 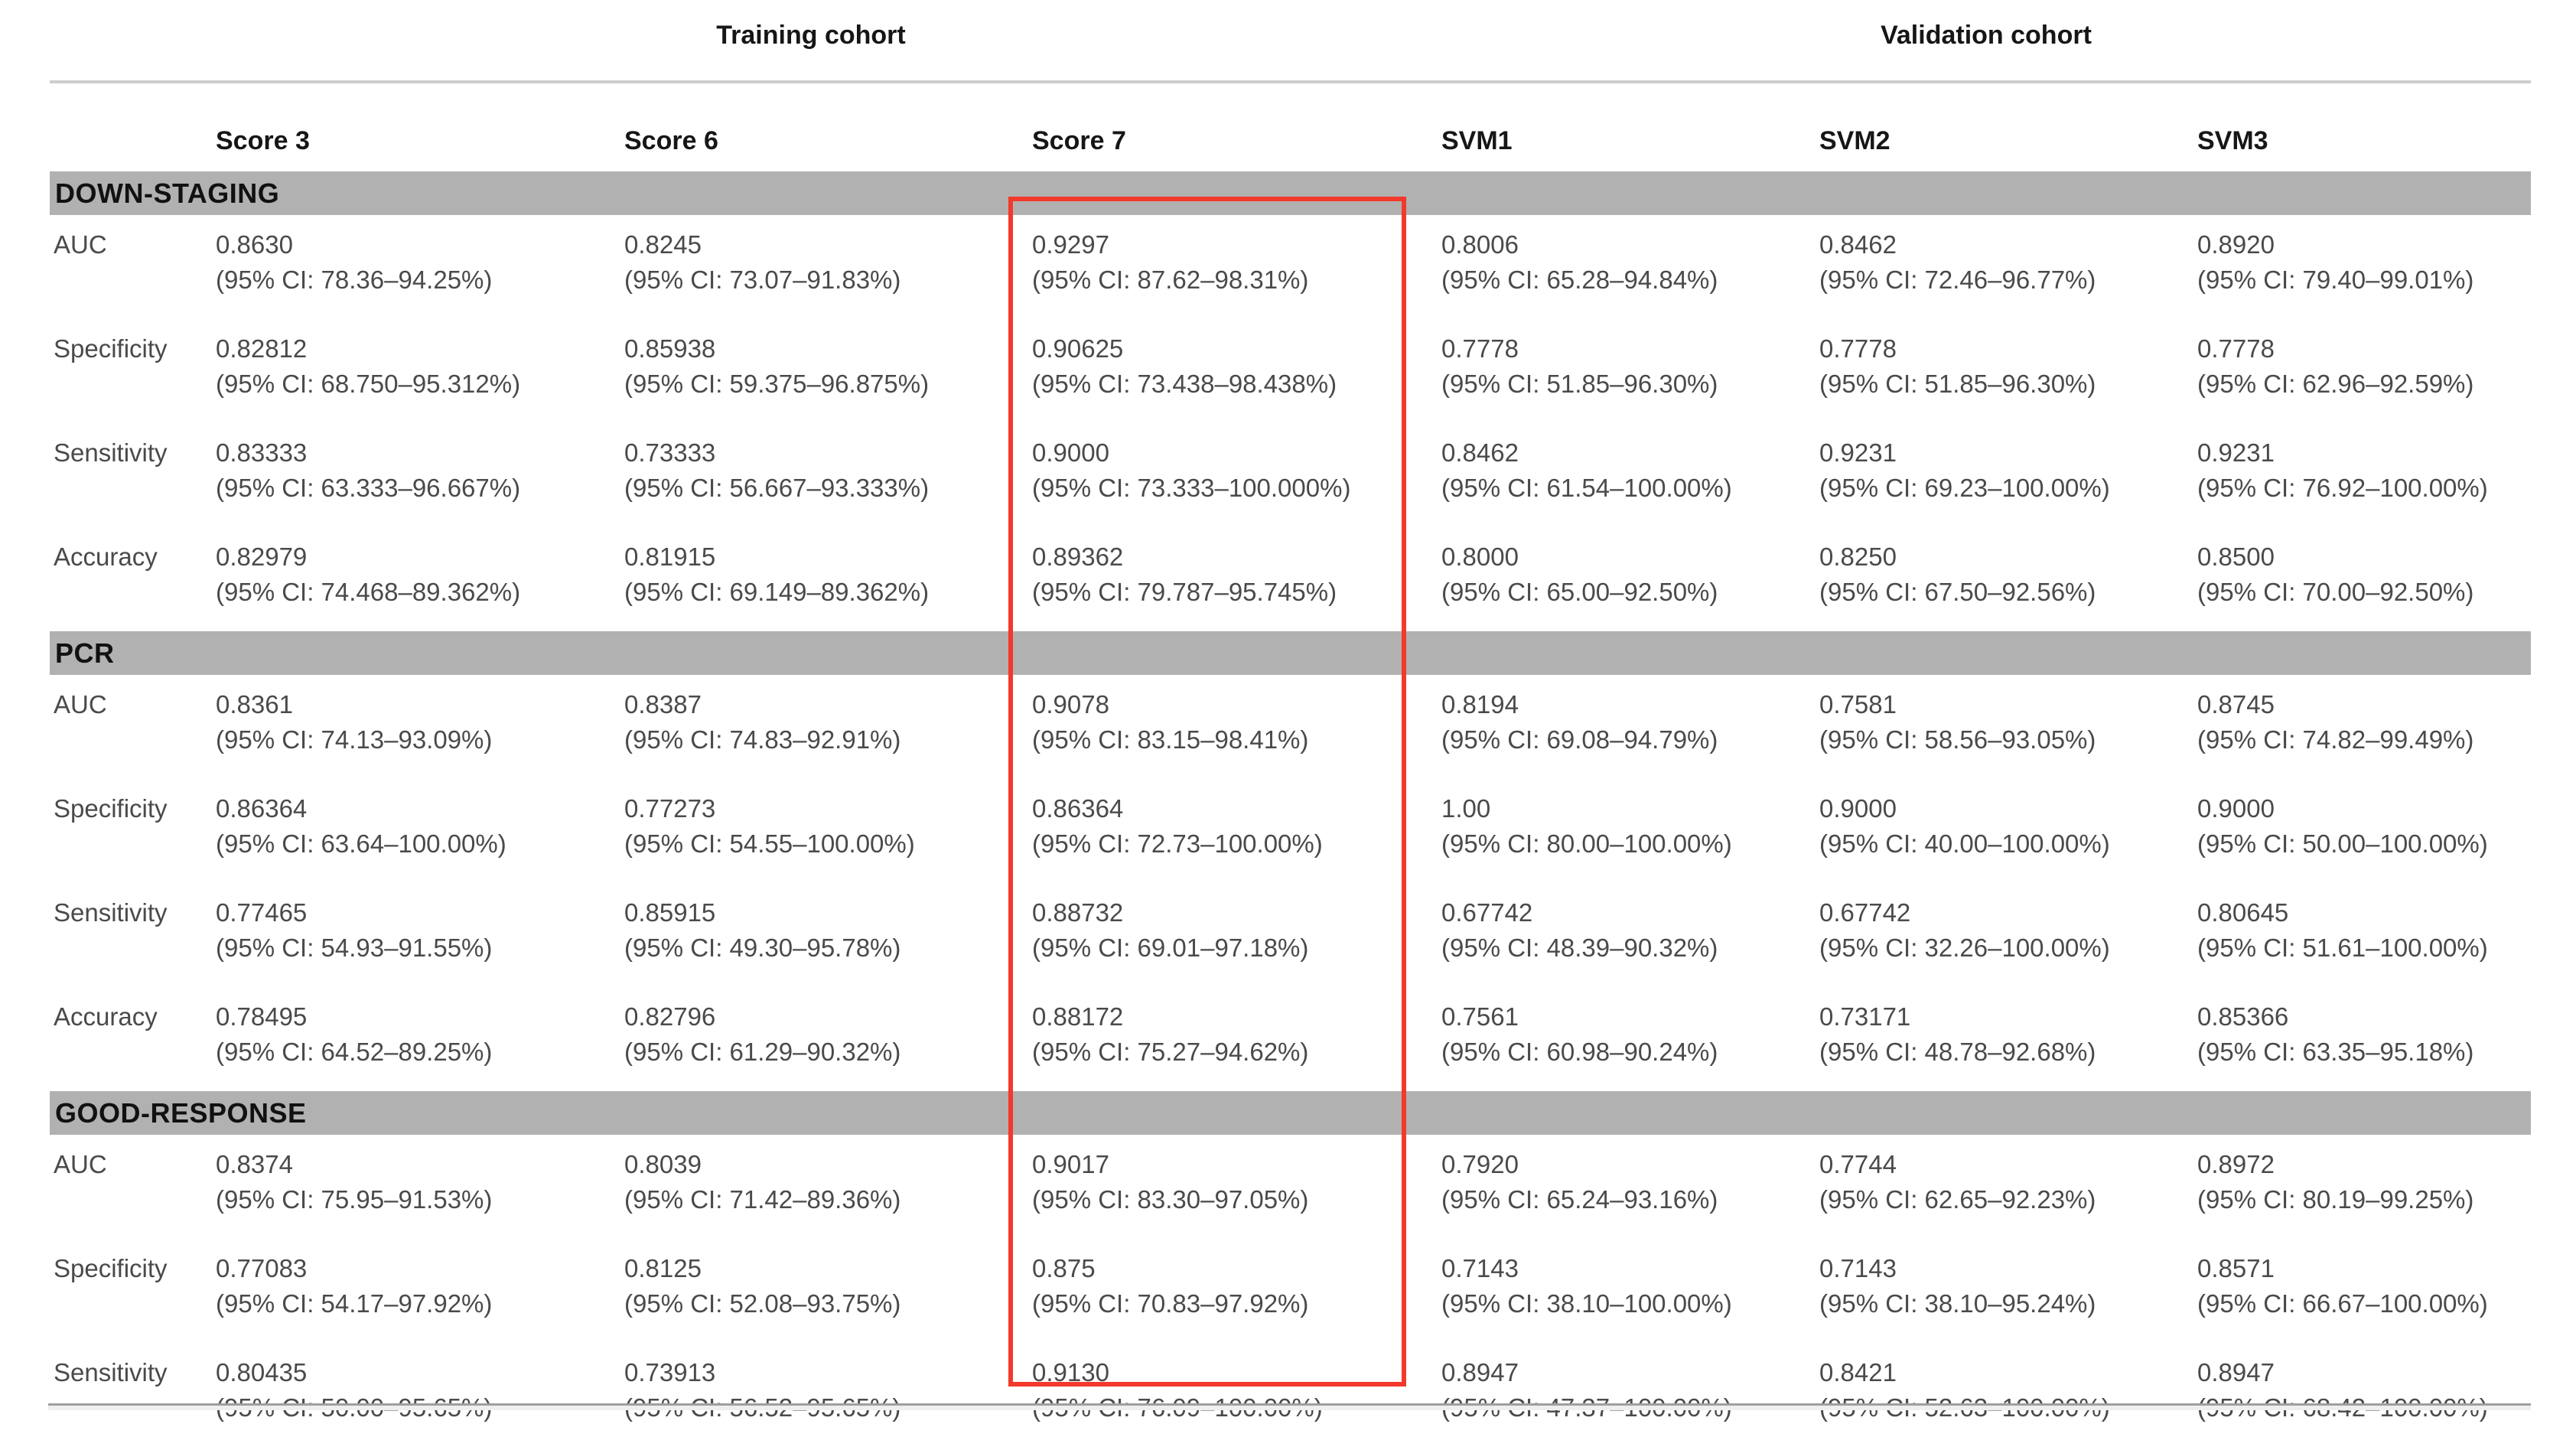 What do you see at coordinates (671, 140) in the screenshot?
I see `column-header-score6: Score 6` at bounding box center [671, 140].